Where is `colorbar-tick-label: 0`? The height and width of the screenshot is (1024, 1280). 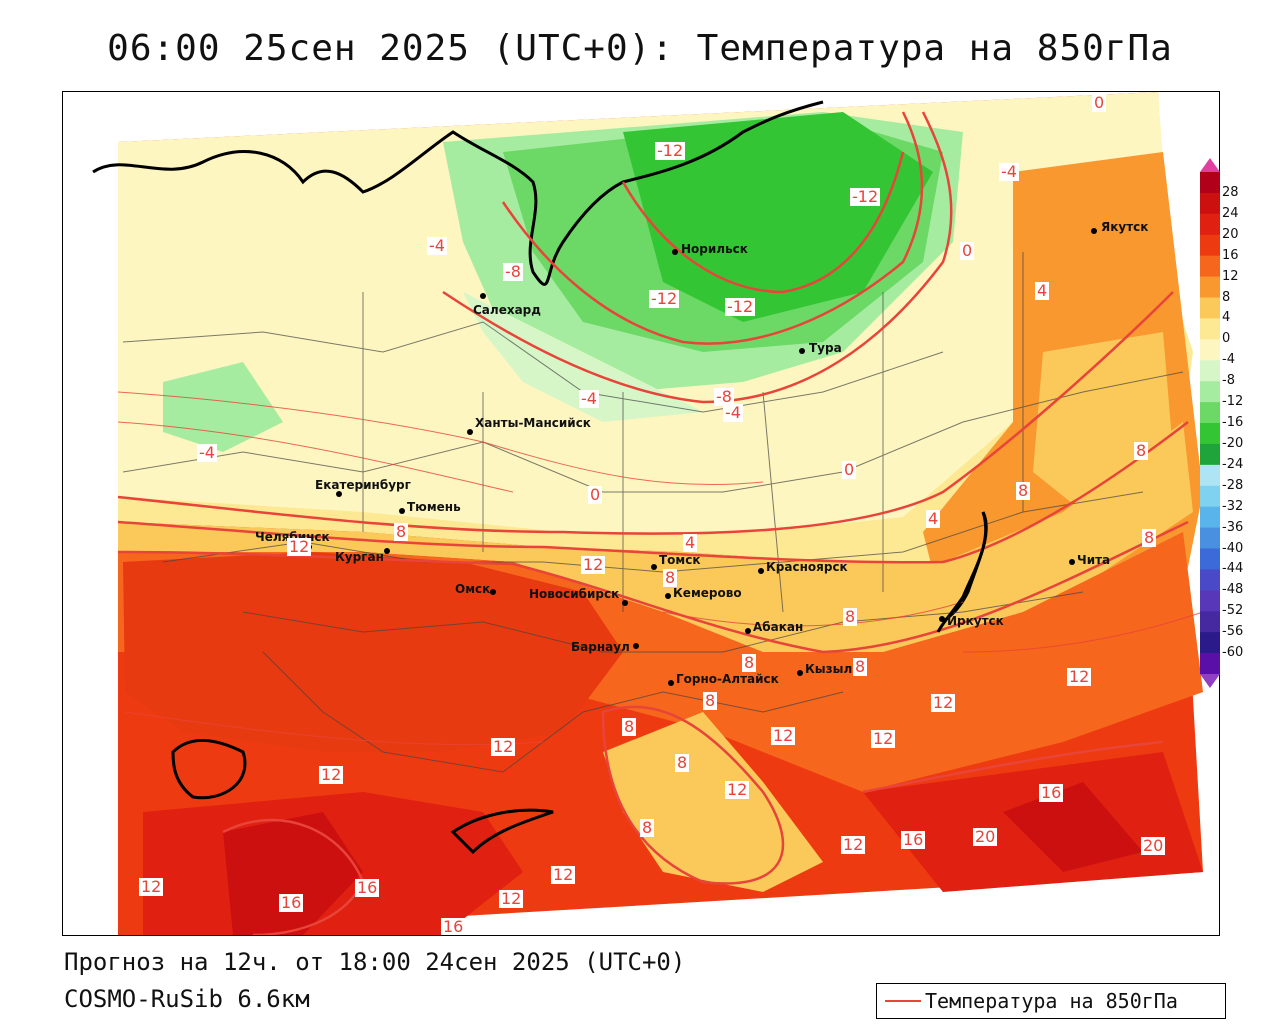 colorbar-tick-label: 0 is located at coordinates (1226, 339).